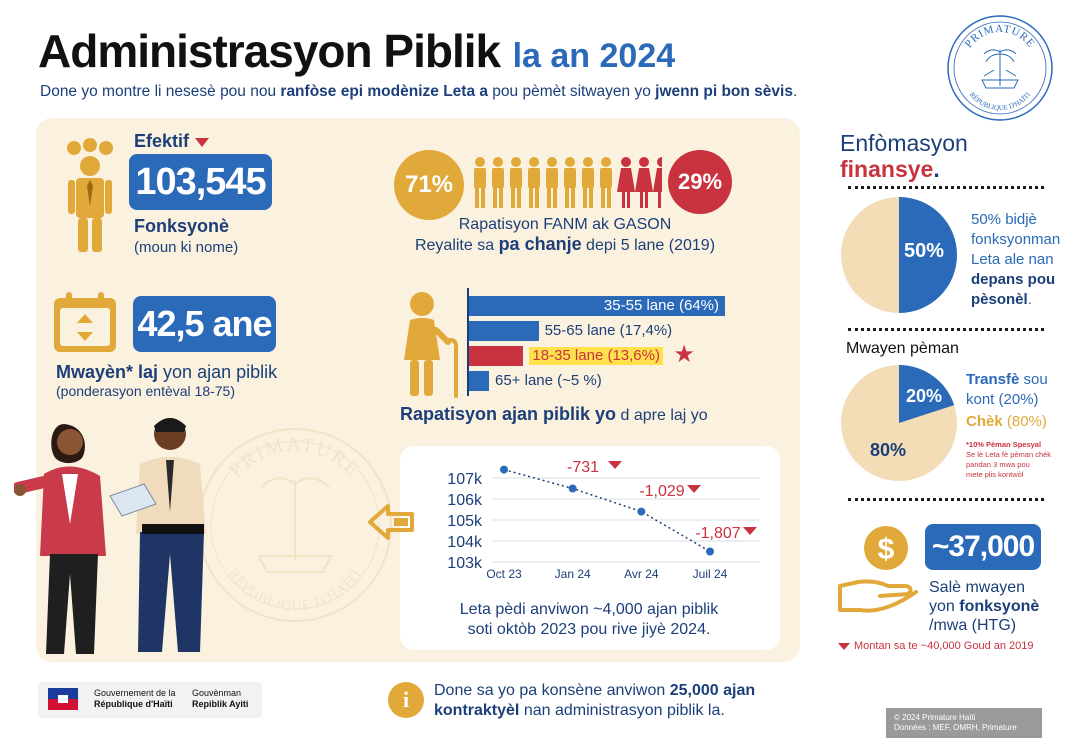 The height and width of the screenshot is (739, 1080). I want to click on efektif-sub: (moun ki nome), so click(186, 247).